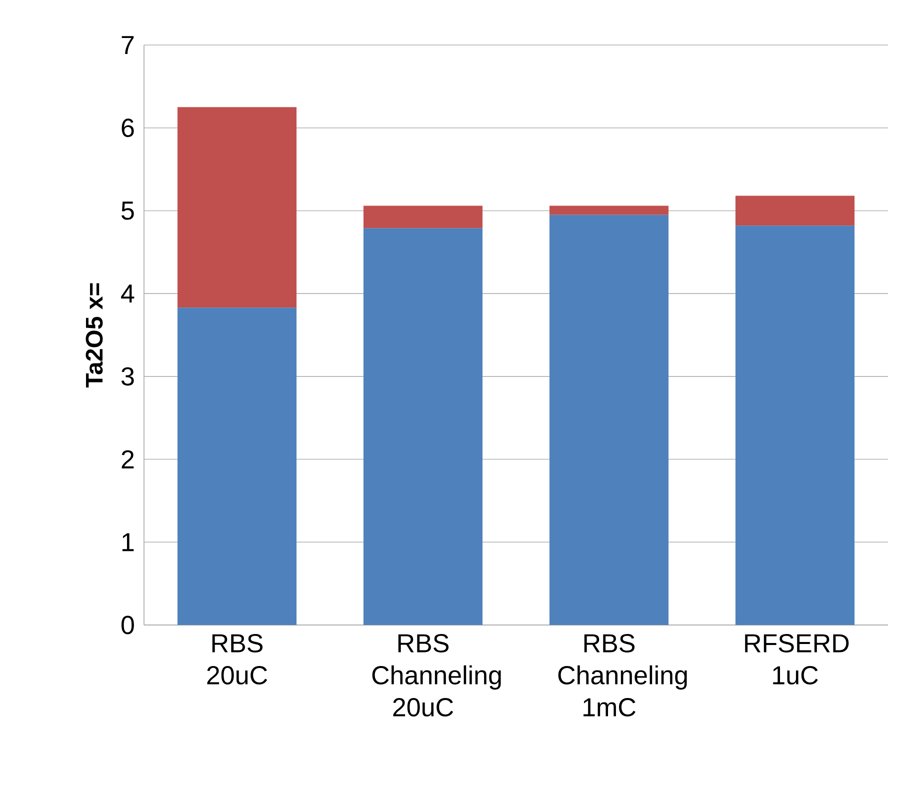 The width and height of the screenshot is (901, 799). What do you see at coordinates (94, 335) in the screenshot?
I see `y-axis-title: Ta2O5 x=` at bounding box center [94, 335].